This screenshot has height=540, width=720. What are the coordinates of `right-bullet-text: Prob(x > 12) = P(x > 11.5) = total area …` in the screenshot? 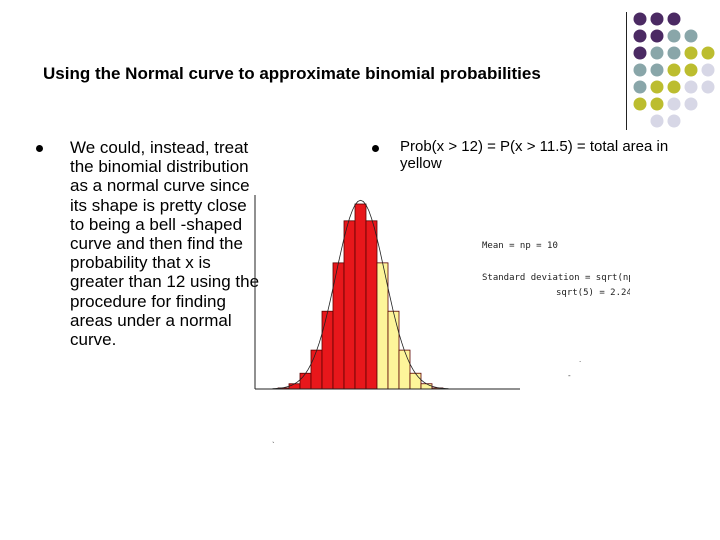 It's located at (534, 155).